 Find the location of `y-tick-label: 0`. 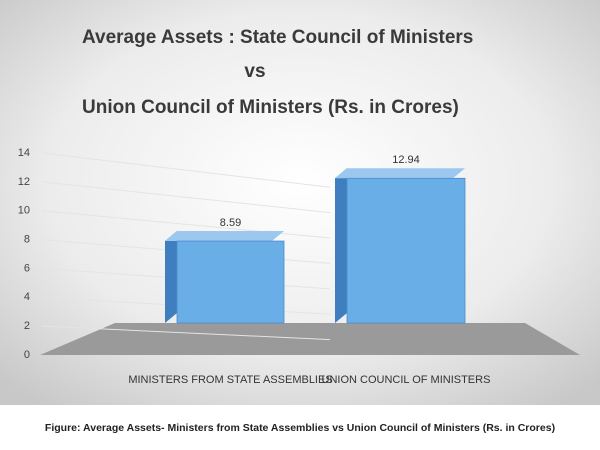

y-tick-label: 0 is located at coordinates (27, 355).